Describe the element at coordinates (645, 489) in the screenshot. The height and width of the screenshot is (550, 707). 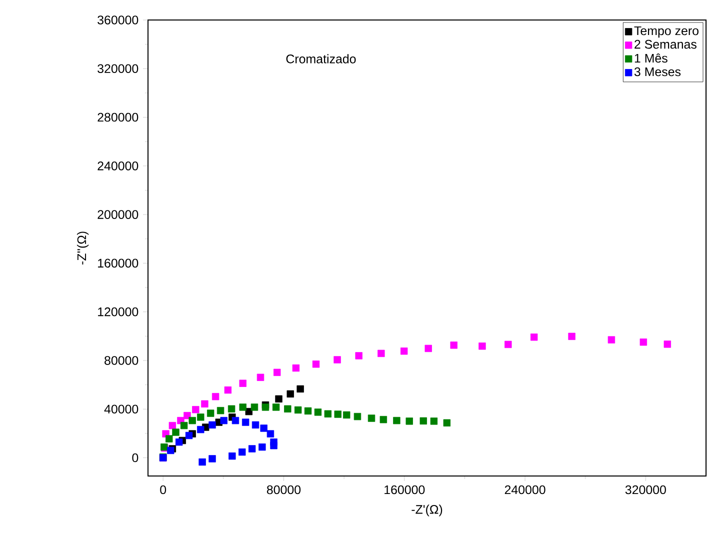
I see `x-tick-label: 320000` at that location.